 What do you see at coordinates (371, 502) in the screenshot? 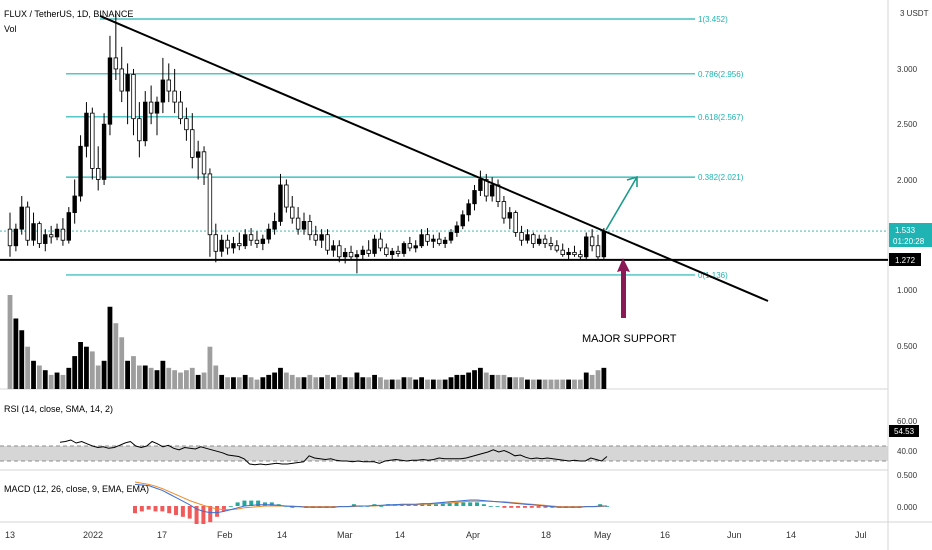
I see `macd-group` at bounding box center [371, 502].